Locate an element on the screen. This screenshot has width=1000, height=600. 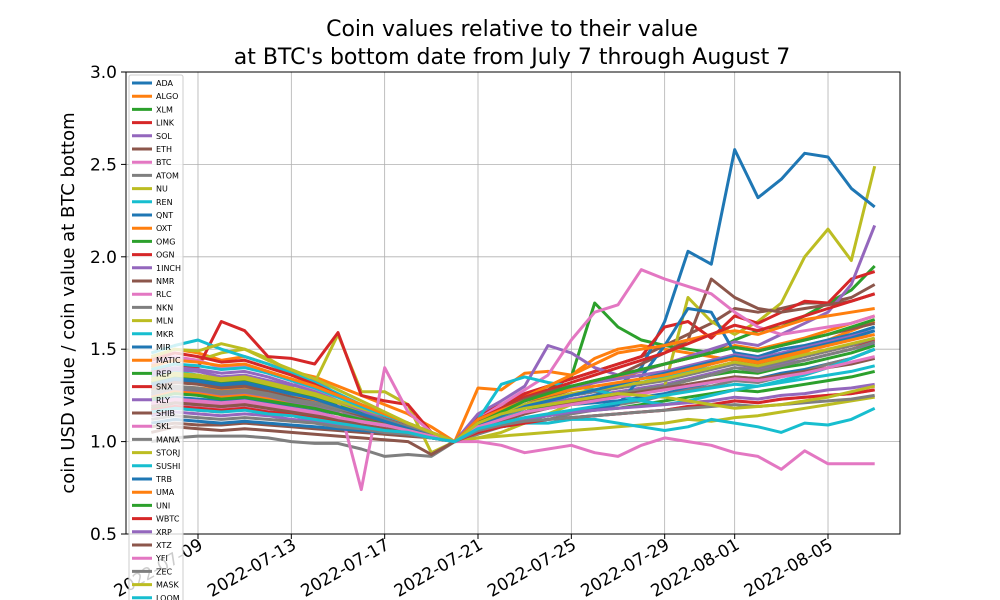
legend-label: MLN is located at coordinates (164, 321).